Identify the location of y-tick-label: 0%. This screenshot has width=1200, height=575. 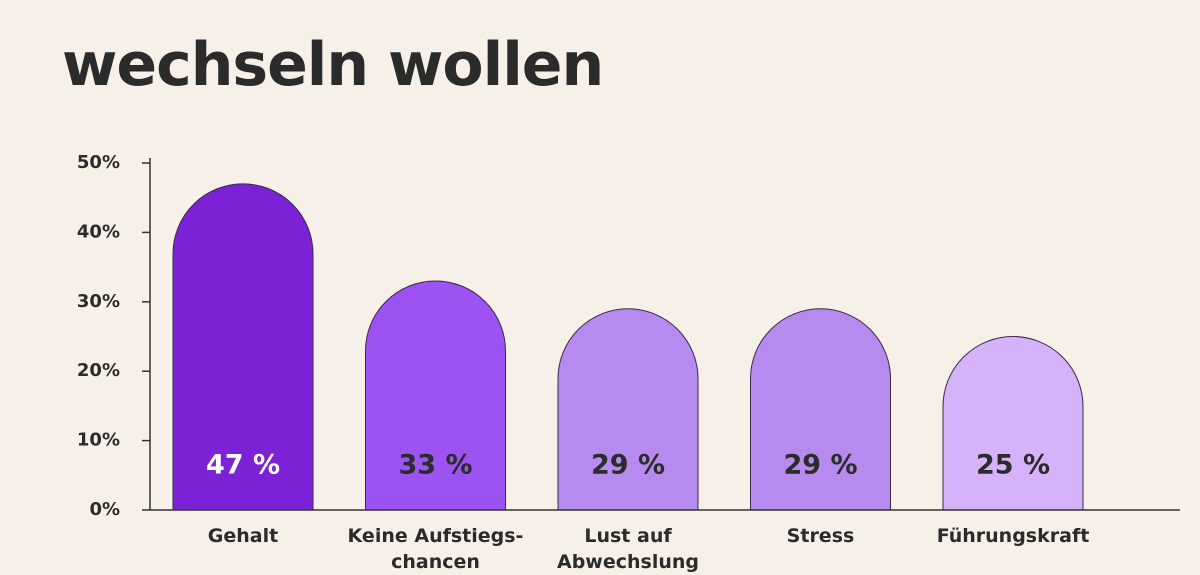
(104, 509).